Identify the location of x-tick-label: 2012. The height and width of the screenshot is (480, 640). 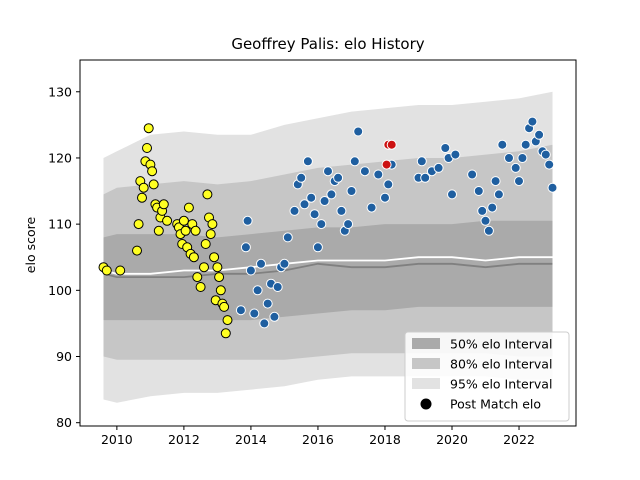
(184, 439).